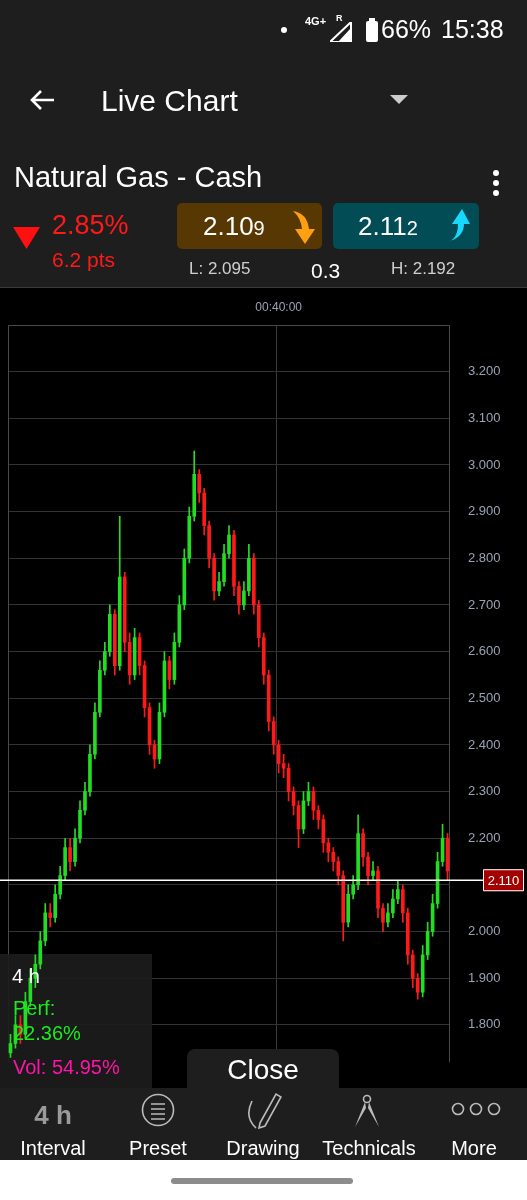 This screenshot has width=527, height=1200. Describe the element at coordinates (406, 29) in the screenshot. I see `text: 66%` at that location.